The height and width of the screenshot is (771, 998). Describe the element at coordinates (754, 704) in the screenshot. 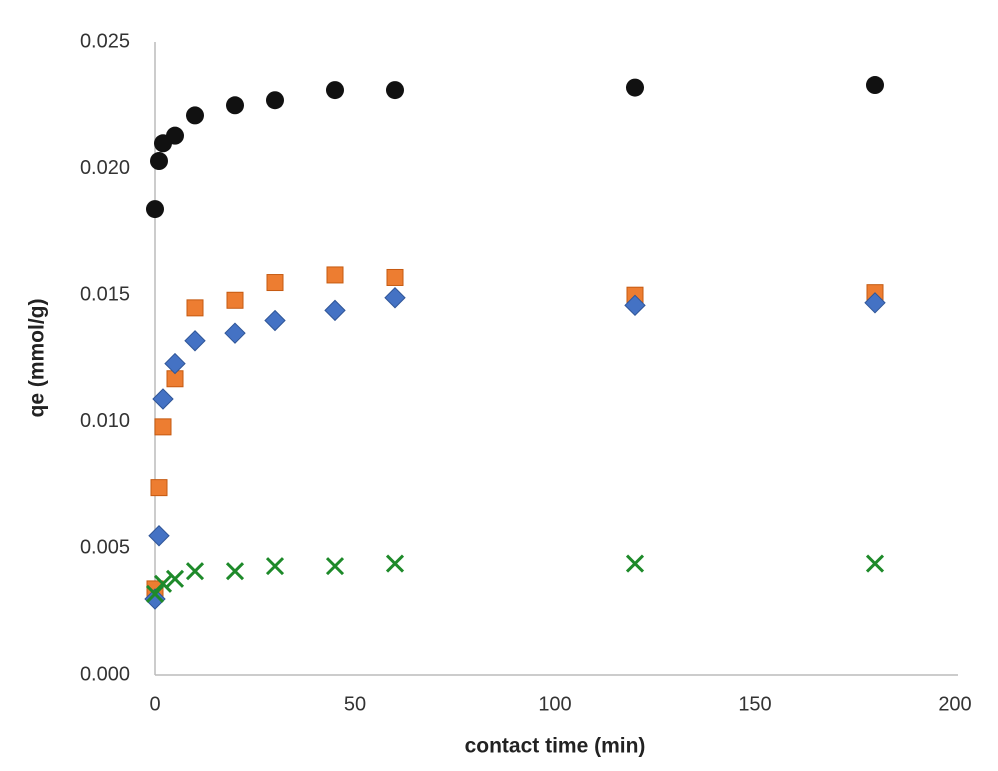

I see `x-tick-label: 150` at that location.